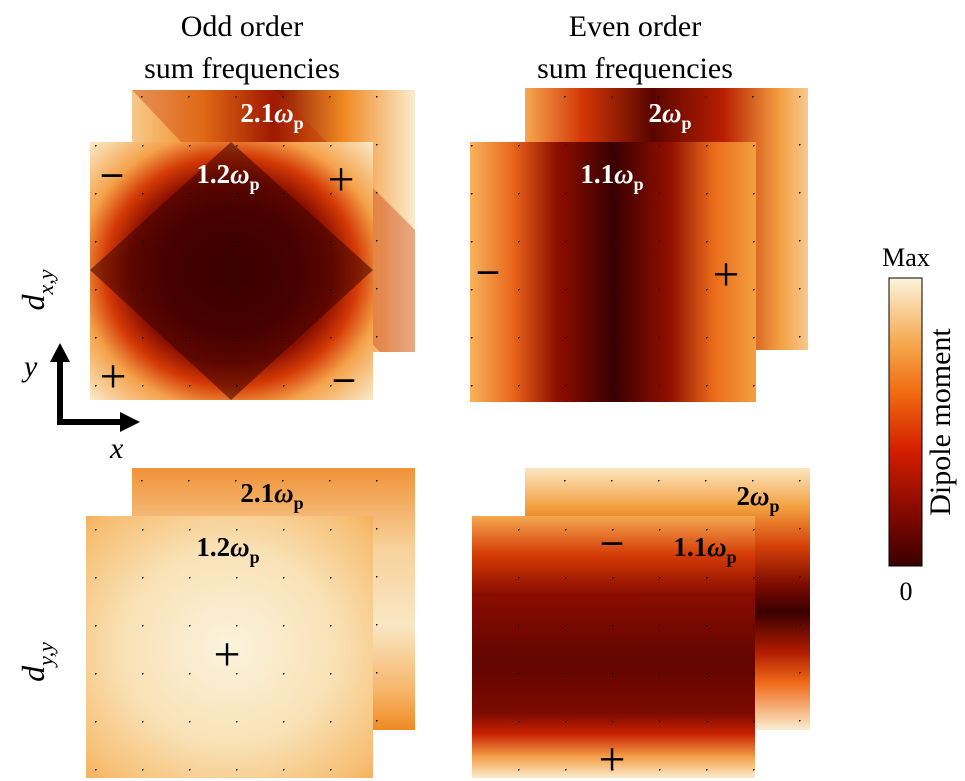  I want to click on panel-top-odd-front: 1.2ωp – + + –, so click(232, 272).